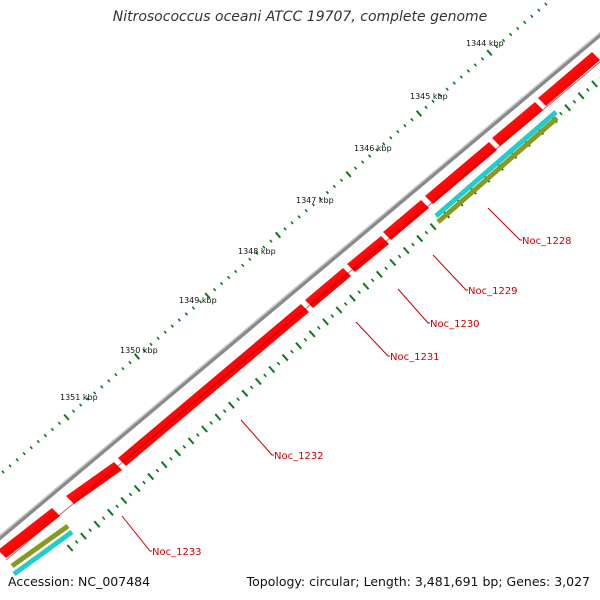  Describe the element at coordinates (497, 170) in the screenshot. I see `olive-feature-top` at that location.